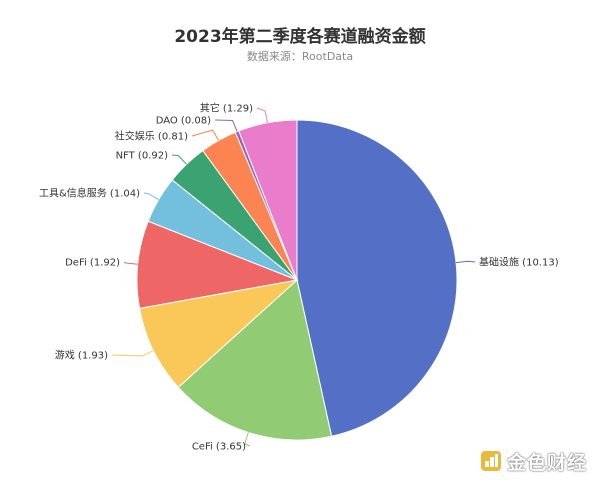  I want to click on slice-label-1: 基础设施 (10.13), so click(519, 262).